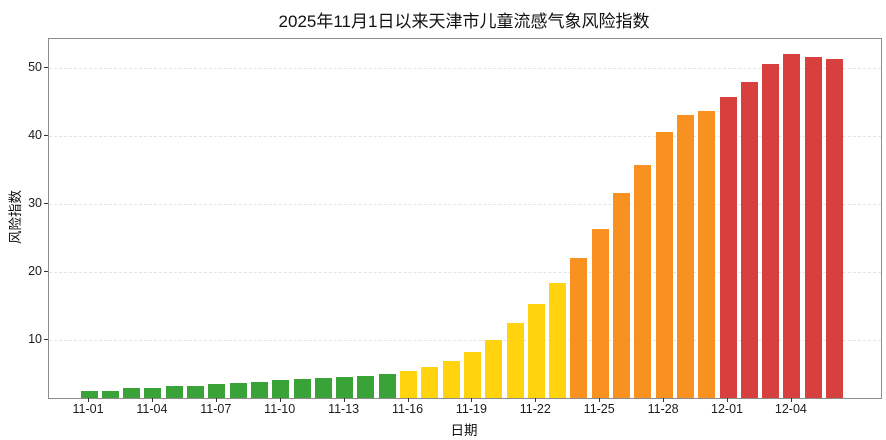  I want to click on x-tick-label-11-01: 11-01, so click(88, 409).